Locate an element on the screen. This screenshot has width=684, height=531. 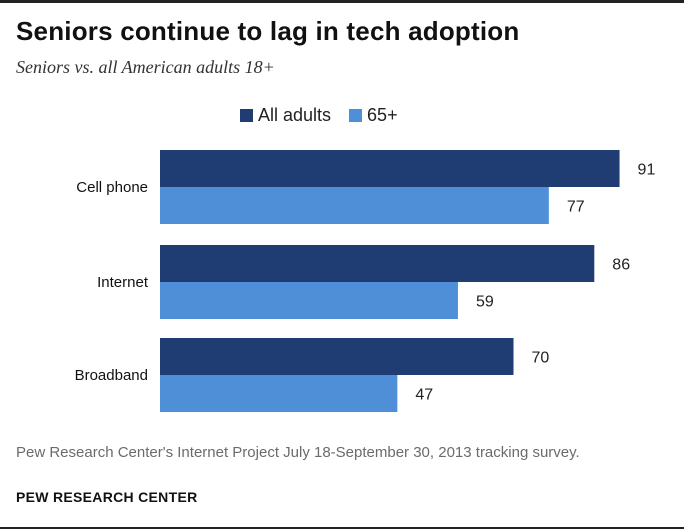
legend-item-all-adults: All adults is located at coordinates (285, 115).